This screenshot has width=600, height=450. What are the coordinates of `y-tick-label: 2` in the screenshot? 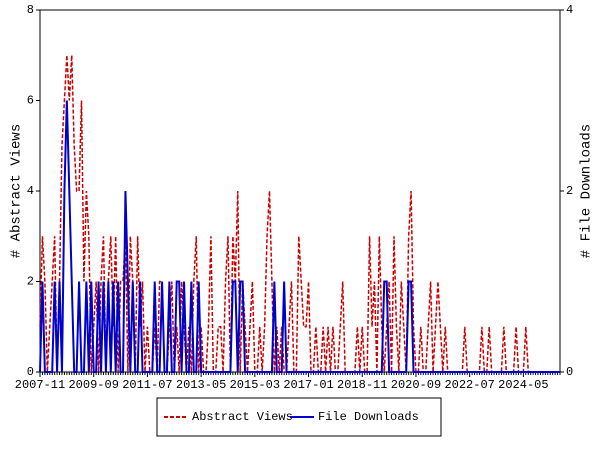 It's located at (30, 282).